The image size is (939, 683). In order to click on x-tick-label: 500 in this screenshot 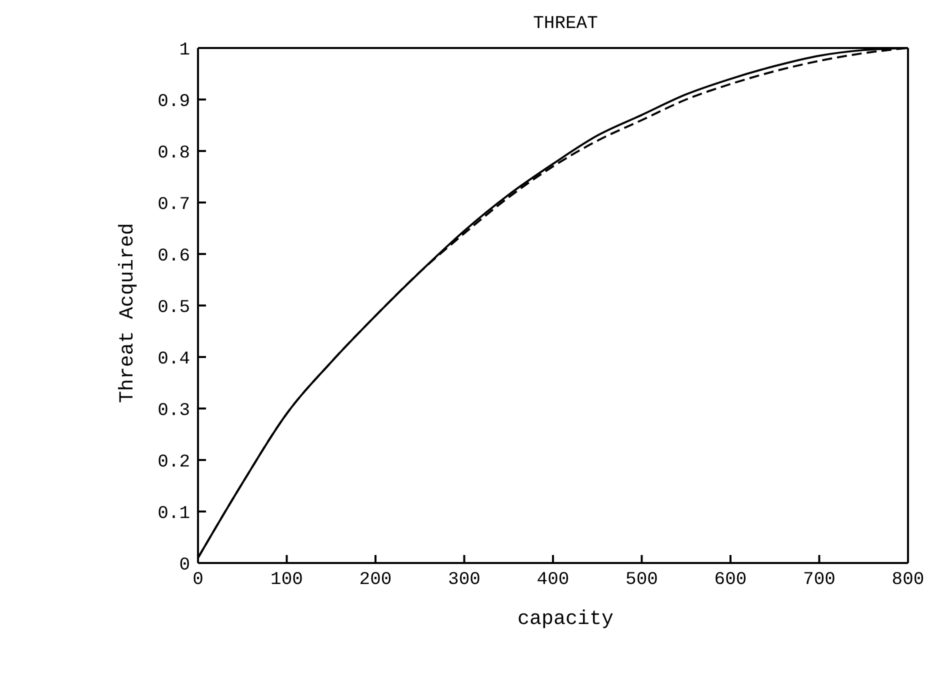, I will do `click(642, 580)`.